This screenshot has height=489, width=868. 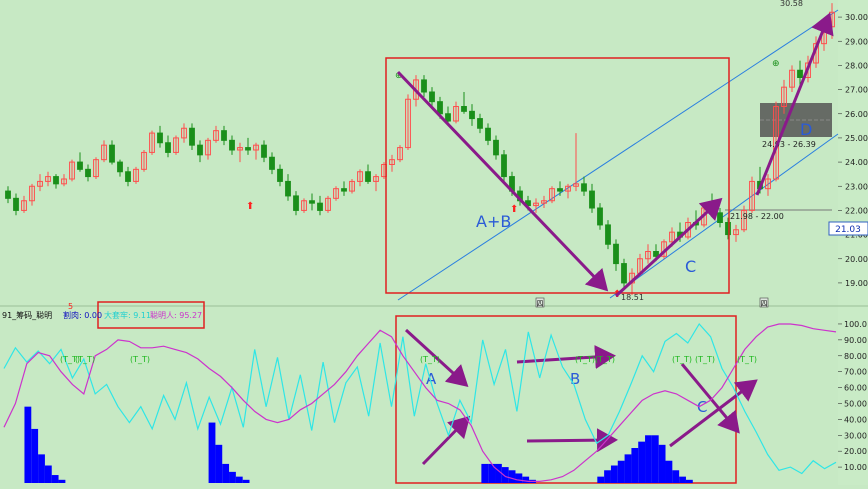 I want to click on top-marker: 5, so click(x=70, y=306).